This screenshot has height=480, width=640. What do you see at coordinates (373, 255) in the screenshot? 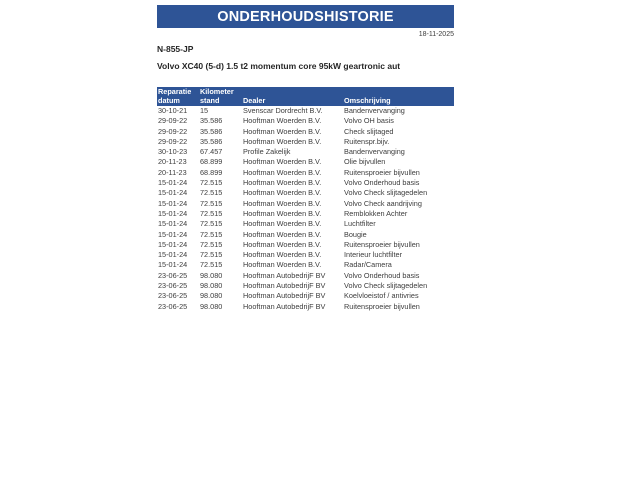
I see `cell-description: Interieur luchtfilter` at bounding box center [373, 255].